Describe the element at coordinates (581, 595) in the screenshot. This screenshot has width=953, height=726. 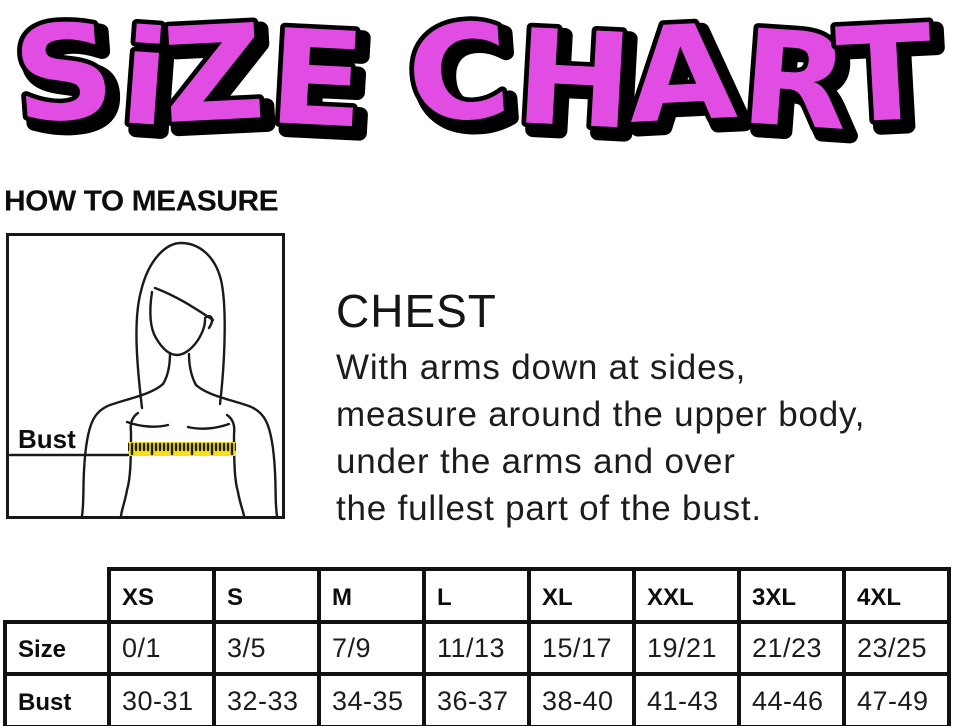
I see `column-header-xl: XL` at that location.